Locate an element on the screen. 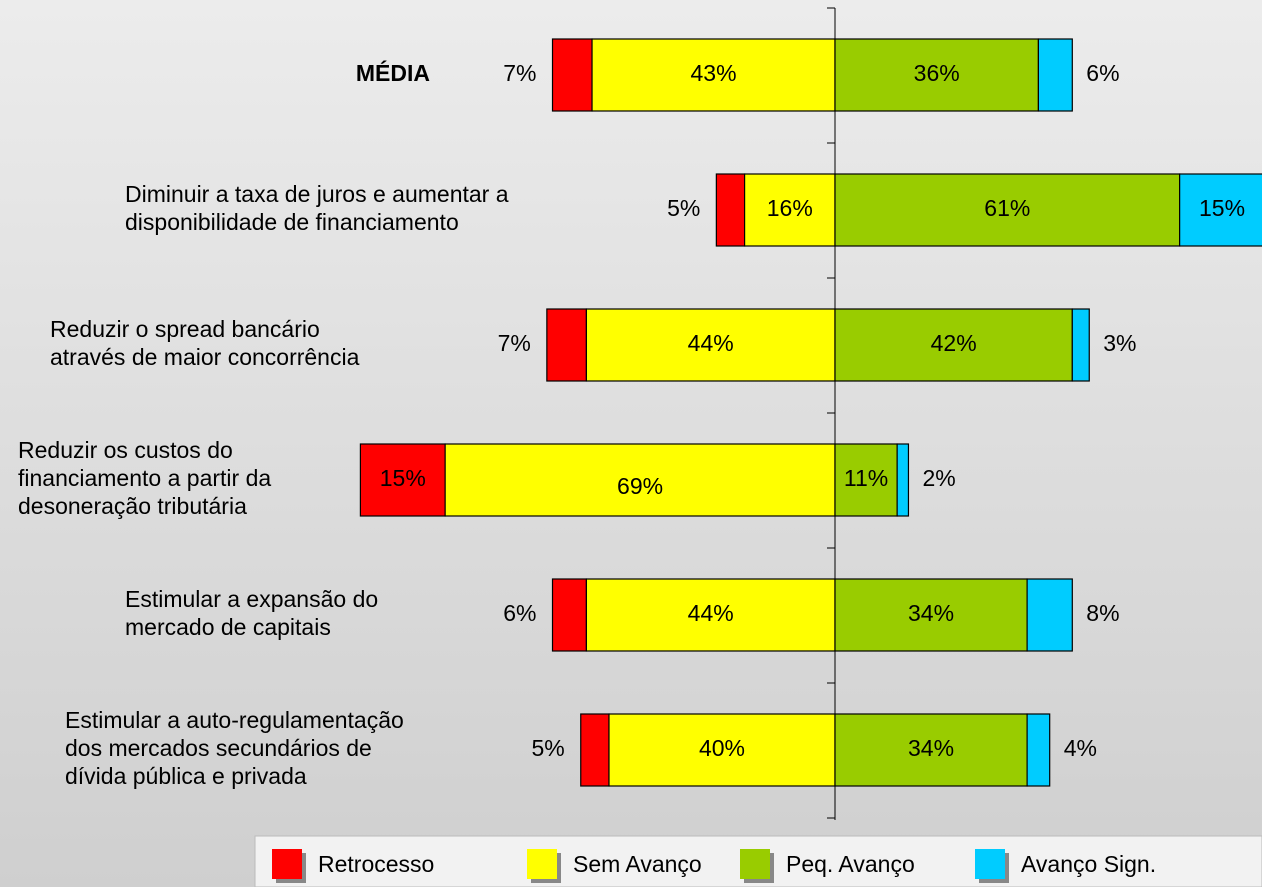  value-label: 11% is located at coordinates (866, 478).